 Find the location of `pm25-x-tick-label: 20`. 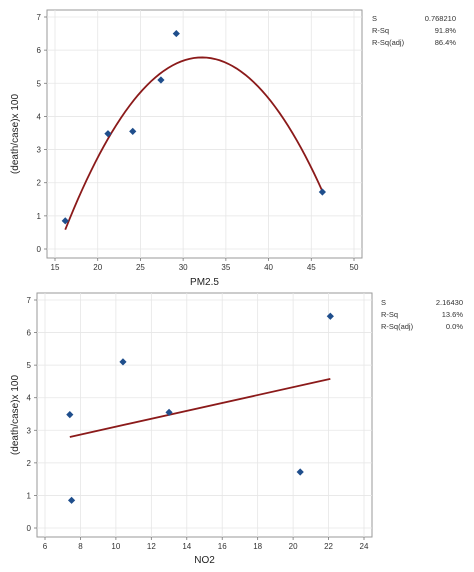

pm25-x-tick-label: 20 is located at coordinates (97, 267).